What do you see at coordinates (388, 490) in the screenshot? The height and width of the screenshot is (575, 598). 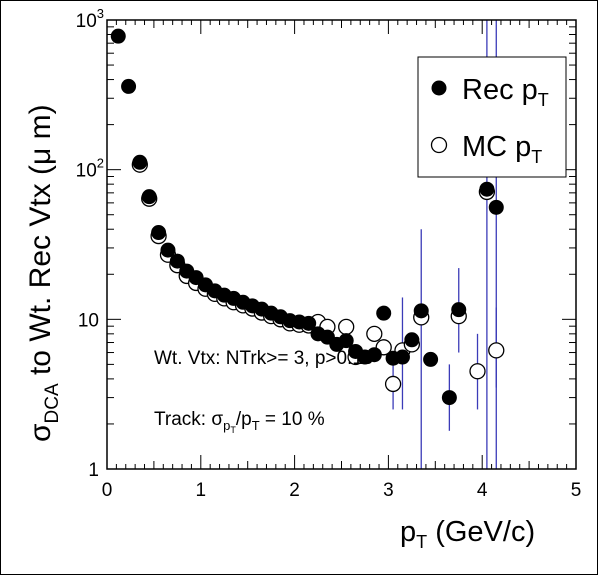 I see `x-tick-label: 3` at bounding box center [388, 490].